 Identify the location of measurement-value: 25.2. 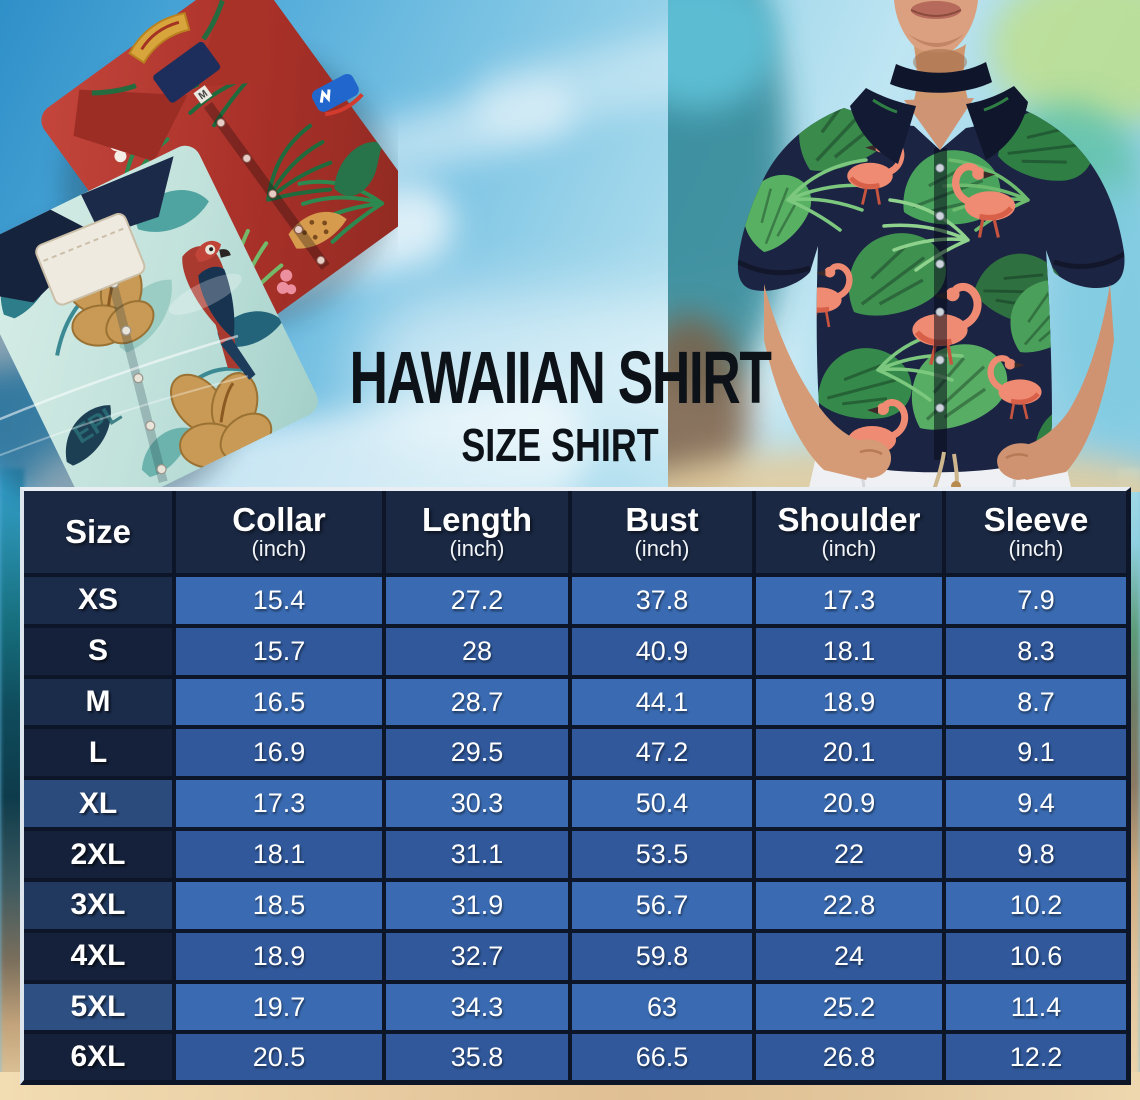
(851, 1009).